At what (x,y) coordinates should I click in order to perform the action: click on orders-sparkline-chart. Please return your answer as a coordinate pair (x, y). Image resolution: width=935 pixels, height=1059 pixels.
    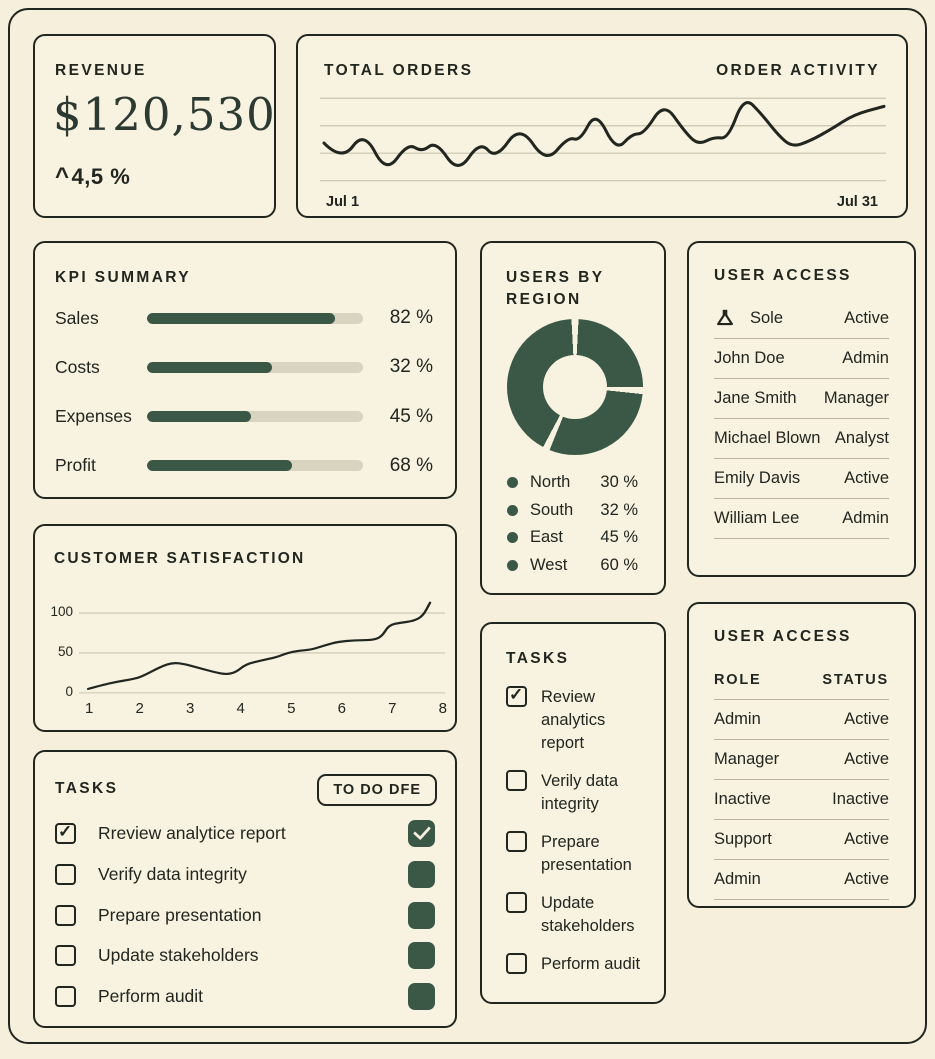
    Looking at the image, I should click on (603, 139).